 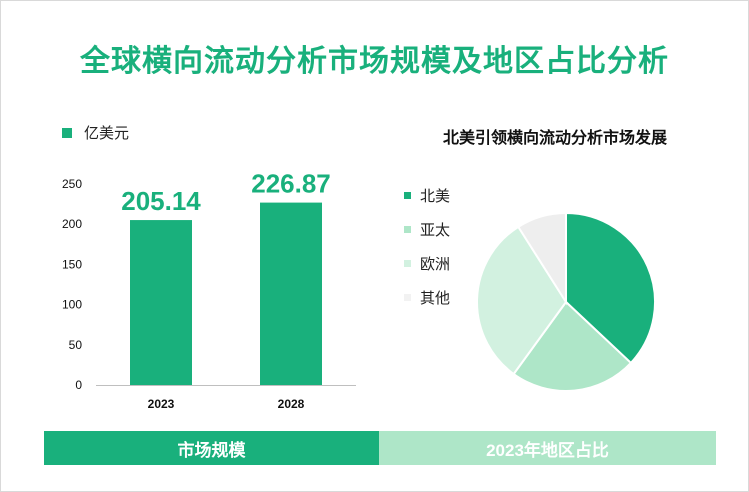 I want to click on y-tick-label: 0, so click(x=78, y=385).